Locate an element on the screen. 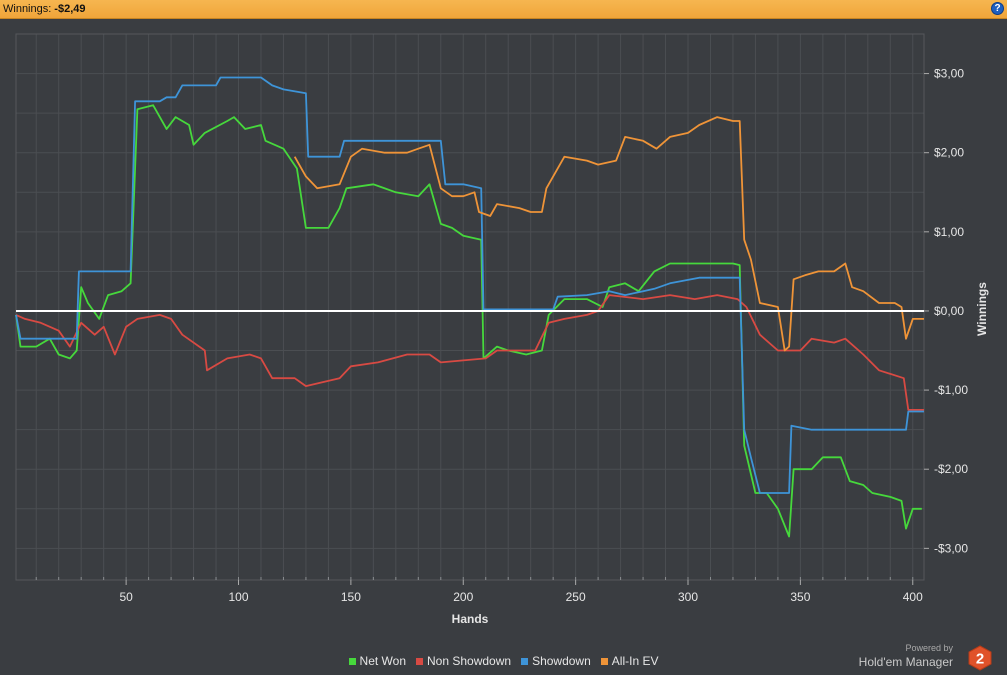 The image size is (1007, 675). legend-item-allin-ev: All-In EV is located at coordinates (629, 661).